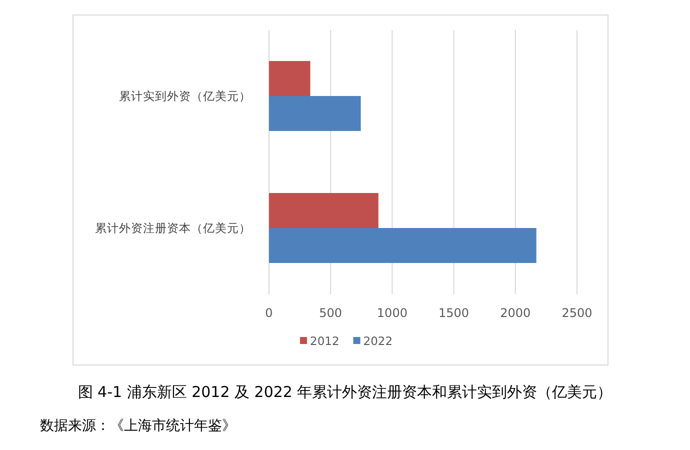 This screenshot has width=690, height=450. Describe the element at coordinates (173, 228) in the screenshot. I see `y-tick-label: 累计外资注册资本（亿美元）` at that location.